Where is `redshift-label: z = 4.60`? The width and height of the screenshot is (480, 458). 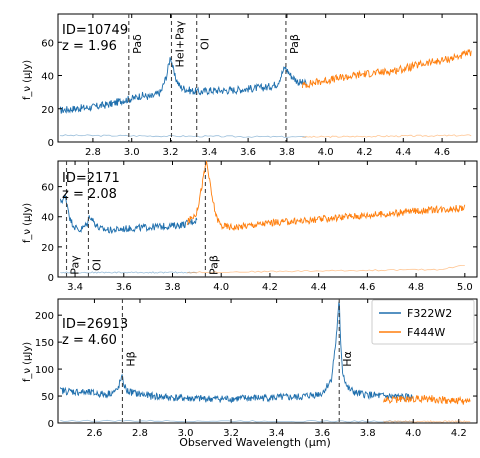
redshift-label: z = 4.60 is located at coordinates (89, 340).